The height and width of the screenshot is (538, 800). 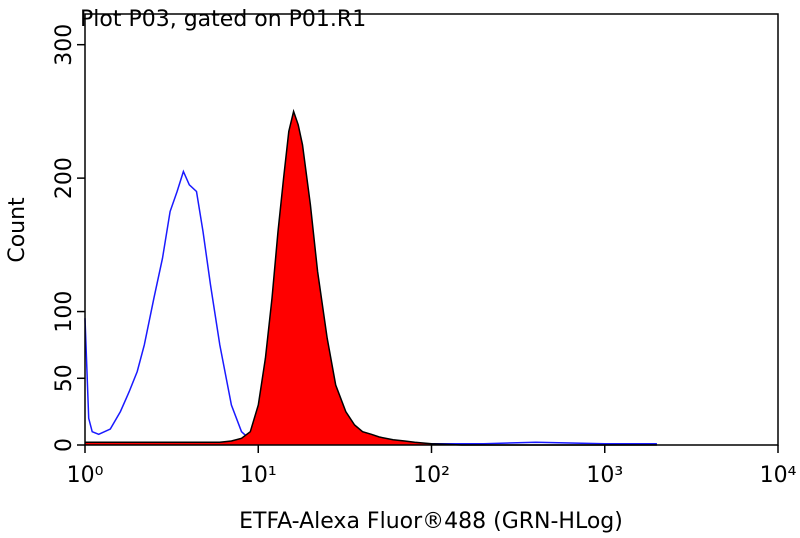 I want to click on x-tick-label: 10³, so click(x=604, y=475).